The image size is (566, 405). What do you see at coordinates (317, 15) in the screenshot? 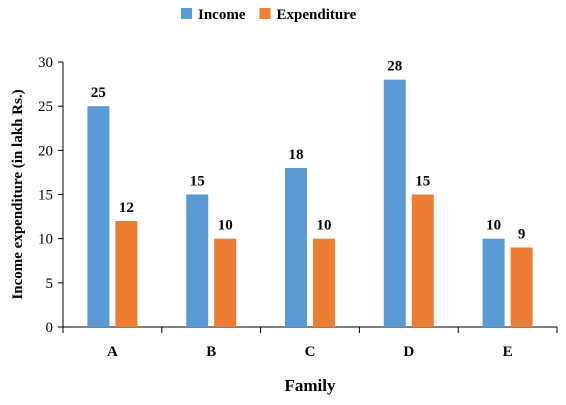
I see `legend-label-expenditure: Expenditure` at bounding box center [317, 15].